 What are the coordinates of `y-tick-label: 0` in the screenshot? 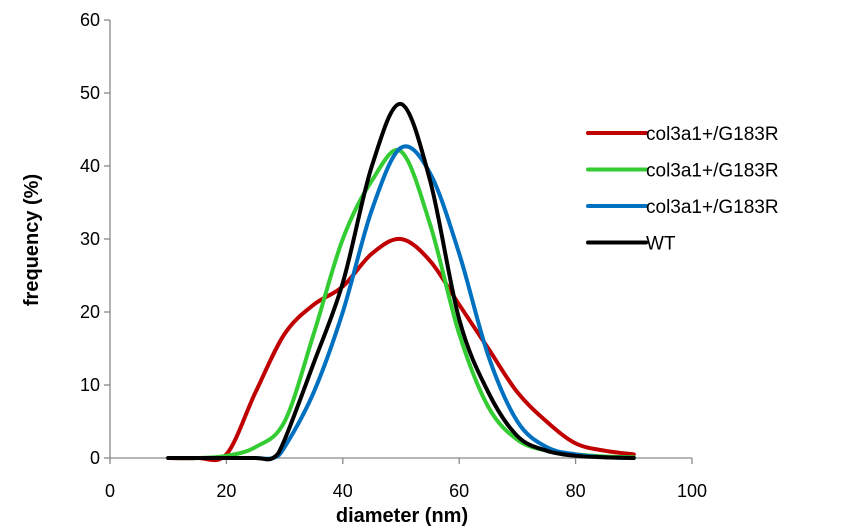 It's located at (95, 458).